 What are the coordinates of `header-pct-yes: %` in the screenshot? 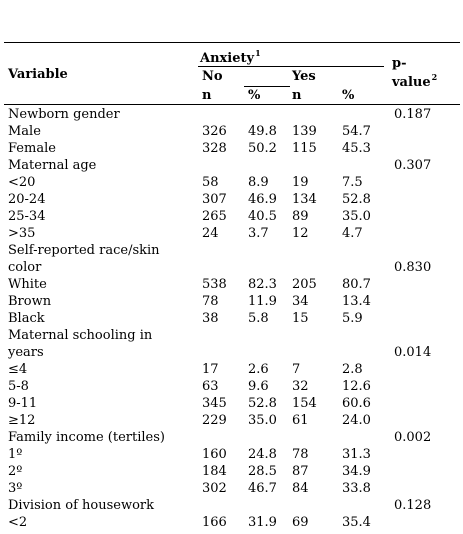 It's located at (348, 95).